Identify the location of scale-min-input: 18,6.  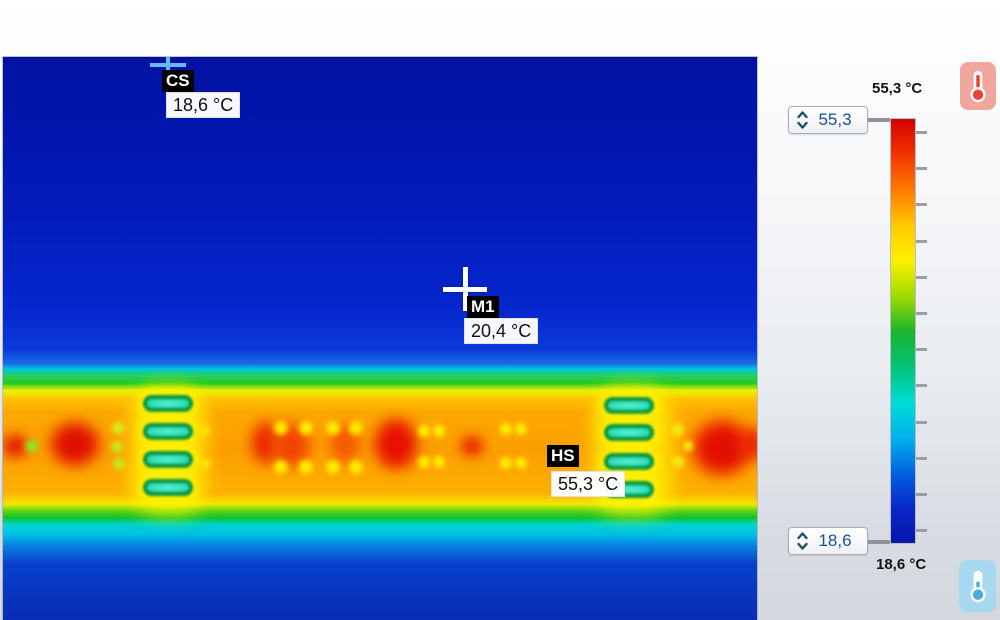
(835, 540).